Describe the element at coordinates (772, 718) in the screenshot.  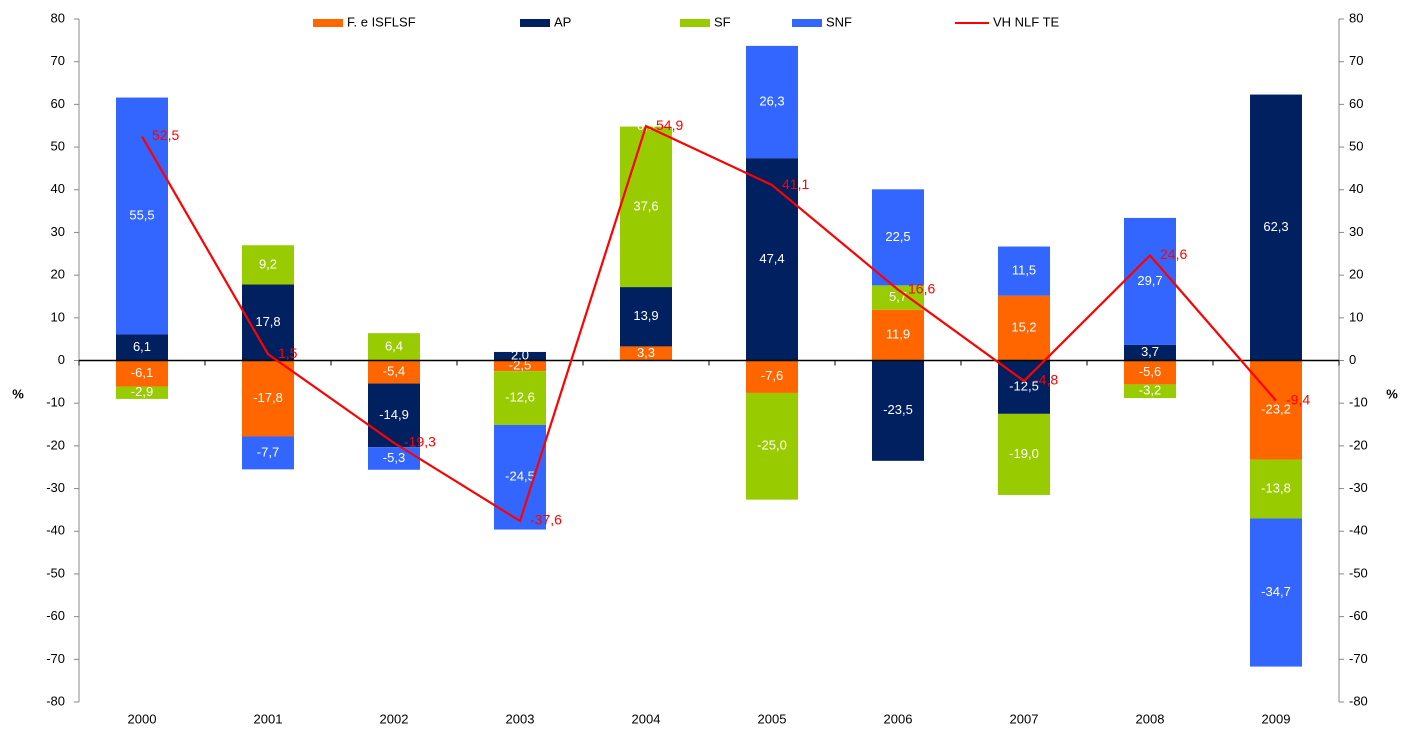
I see `x-tick-label: 2005` at that location.